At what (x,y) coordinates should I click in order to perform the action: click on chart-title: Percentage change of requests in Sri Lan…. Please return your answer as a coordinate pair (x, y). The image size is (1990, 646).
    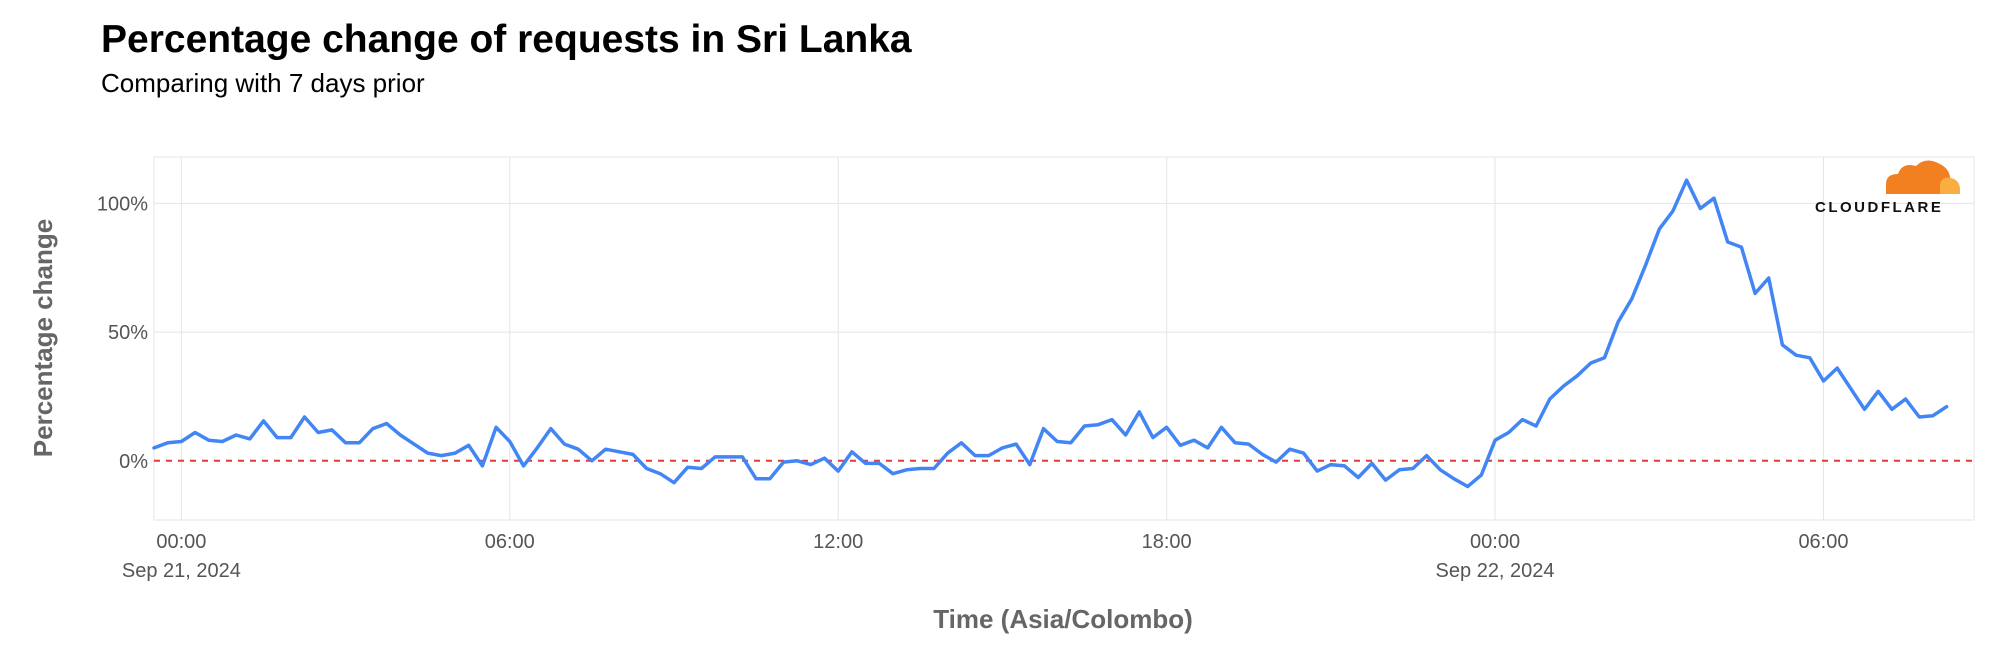
    Looking at the image, I should click on (506, 39).